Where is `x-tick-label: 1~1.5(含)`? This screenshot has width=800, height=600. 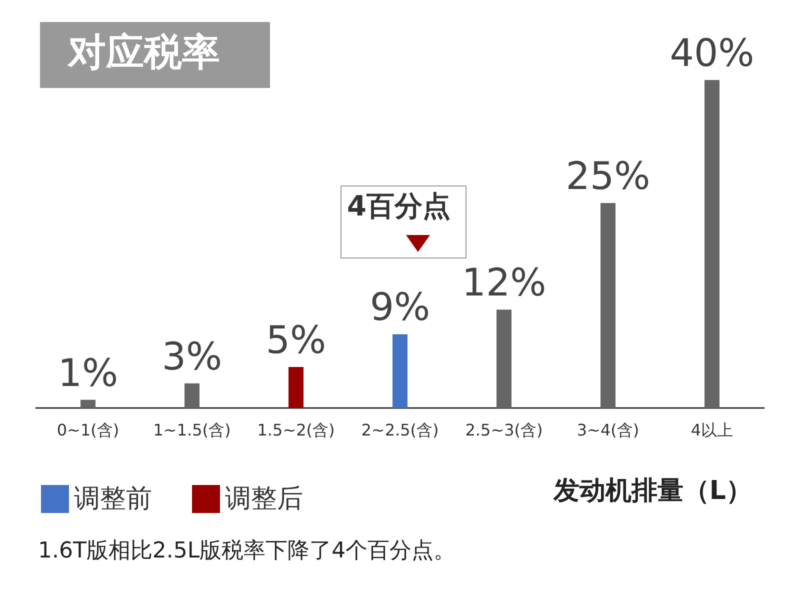
x-tick-label: 1~1.5(含) is located at coordinates (192, 430).